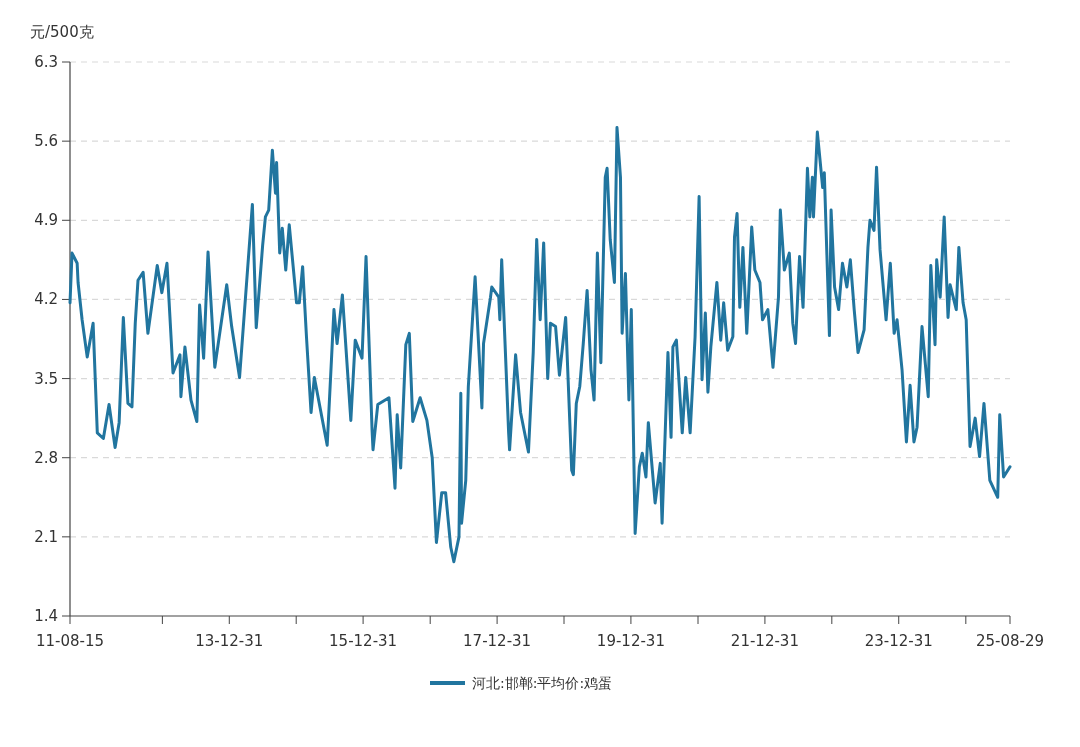 The image size is (1080, 747). What do you see at coordinates (1010, 641) in the screenshot?
I see `x-tick-label: 25-08-29` at bounding box center [1010, 641].